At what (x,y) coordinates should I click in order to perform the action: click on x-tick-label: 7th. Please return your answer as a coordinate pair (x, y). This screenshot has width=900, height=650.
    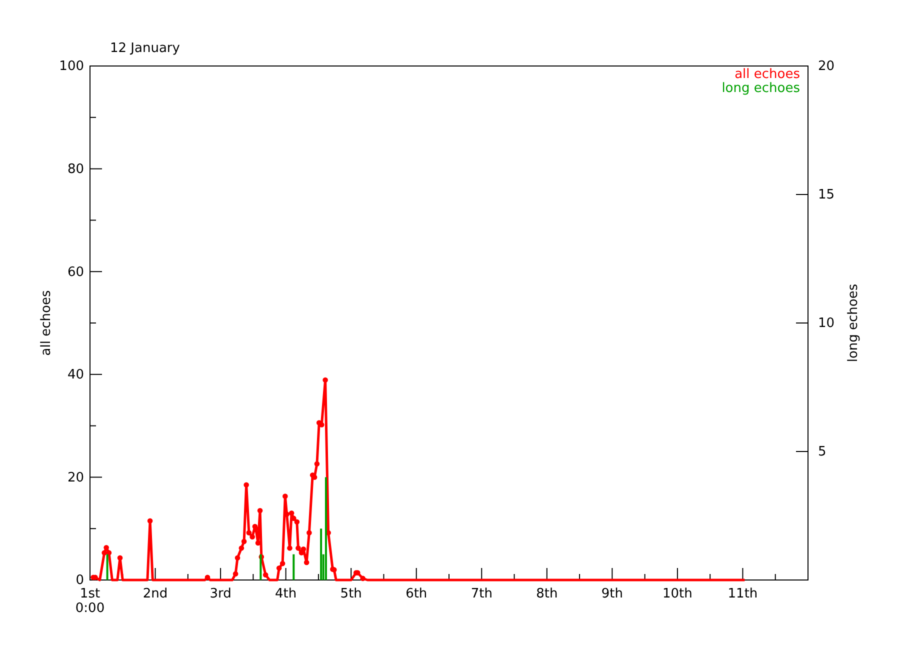
    Looking at the image, I should click on (481, 594).